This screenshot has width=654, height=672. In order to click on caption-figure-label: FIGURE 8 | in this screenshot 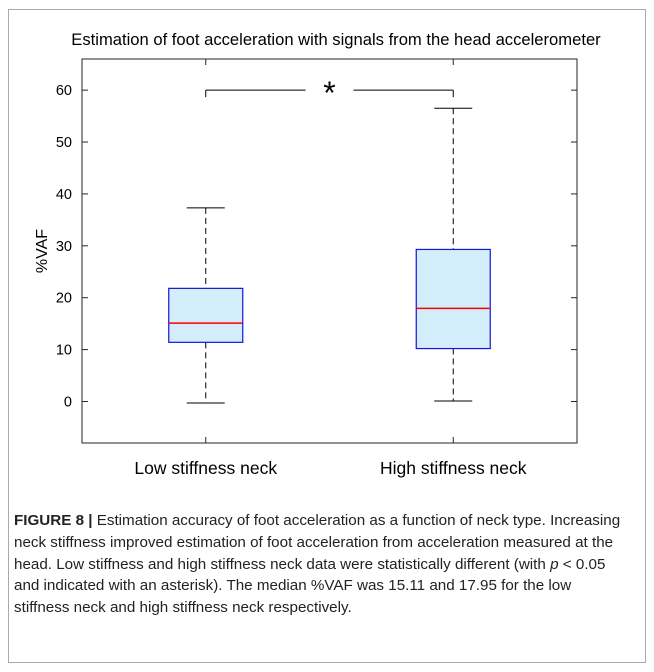, I will do `click(53, 520)`.